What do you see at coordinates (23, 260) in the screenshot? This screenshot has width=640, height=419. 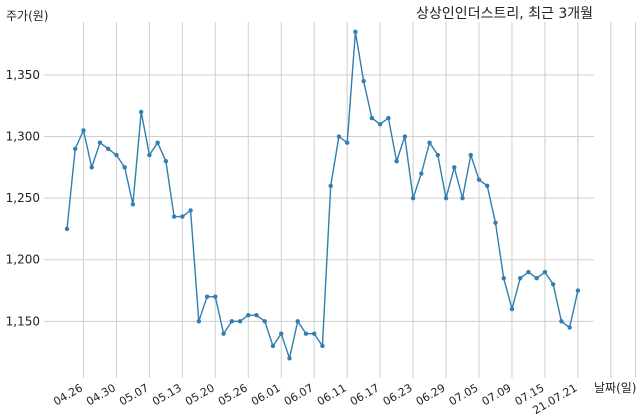 I see `y-tick-label: 1,200` at bounding box center [23, 260].